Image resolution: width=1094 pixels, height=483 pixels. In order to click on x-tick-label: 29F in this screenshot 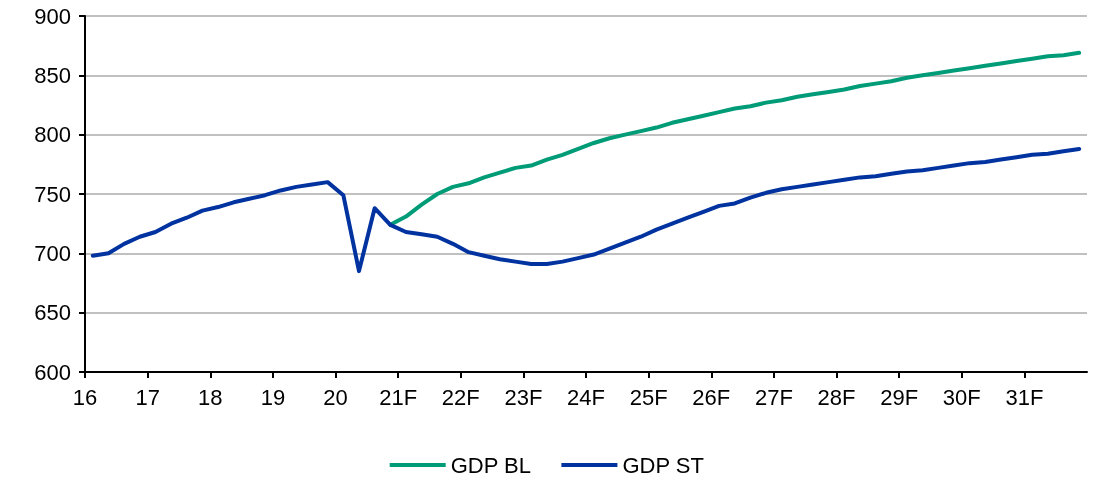, I will do `click(899, 397)`.